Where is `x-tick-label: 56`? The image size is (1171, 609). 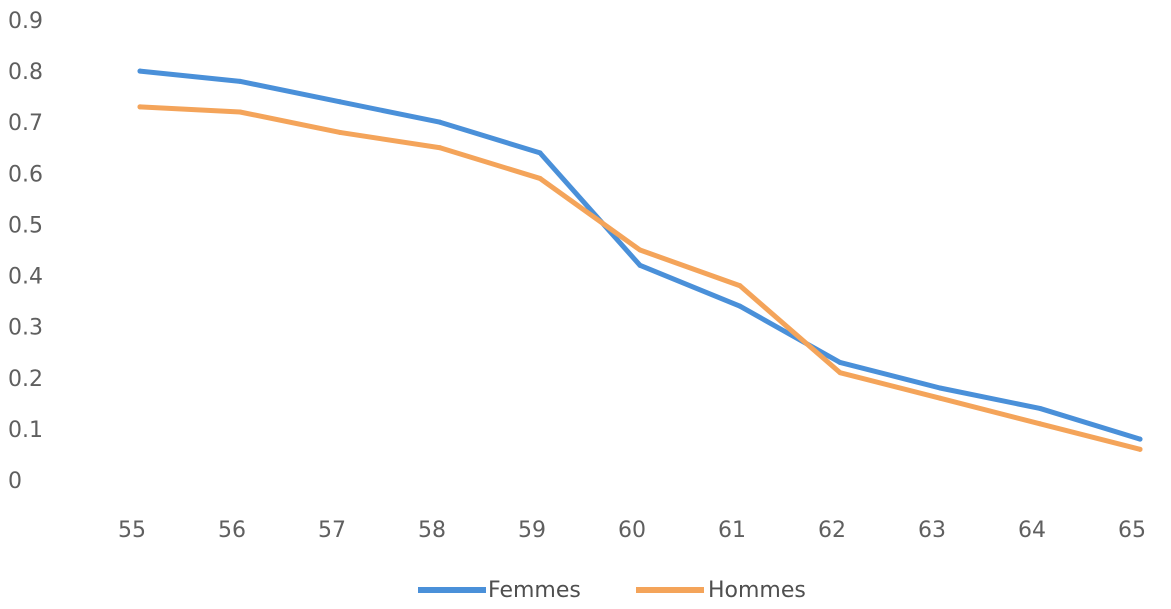 x-tick-label: 56 is located at coordinates (232, 530).